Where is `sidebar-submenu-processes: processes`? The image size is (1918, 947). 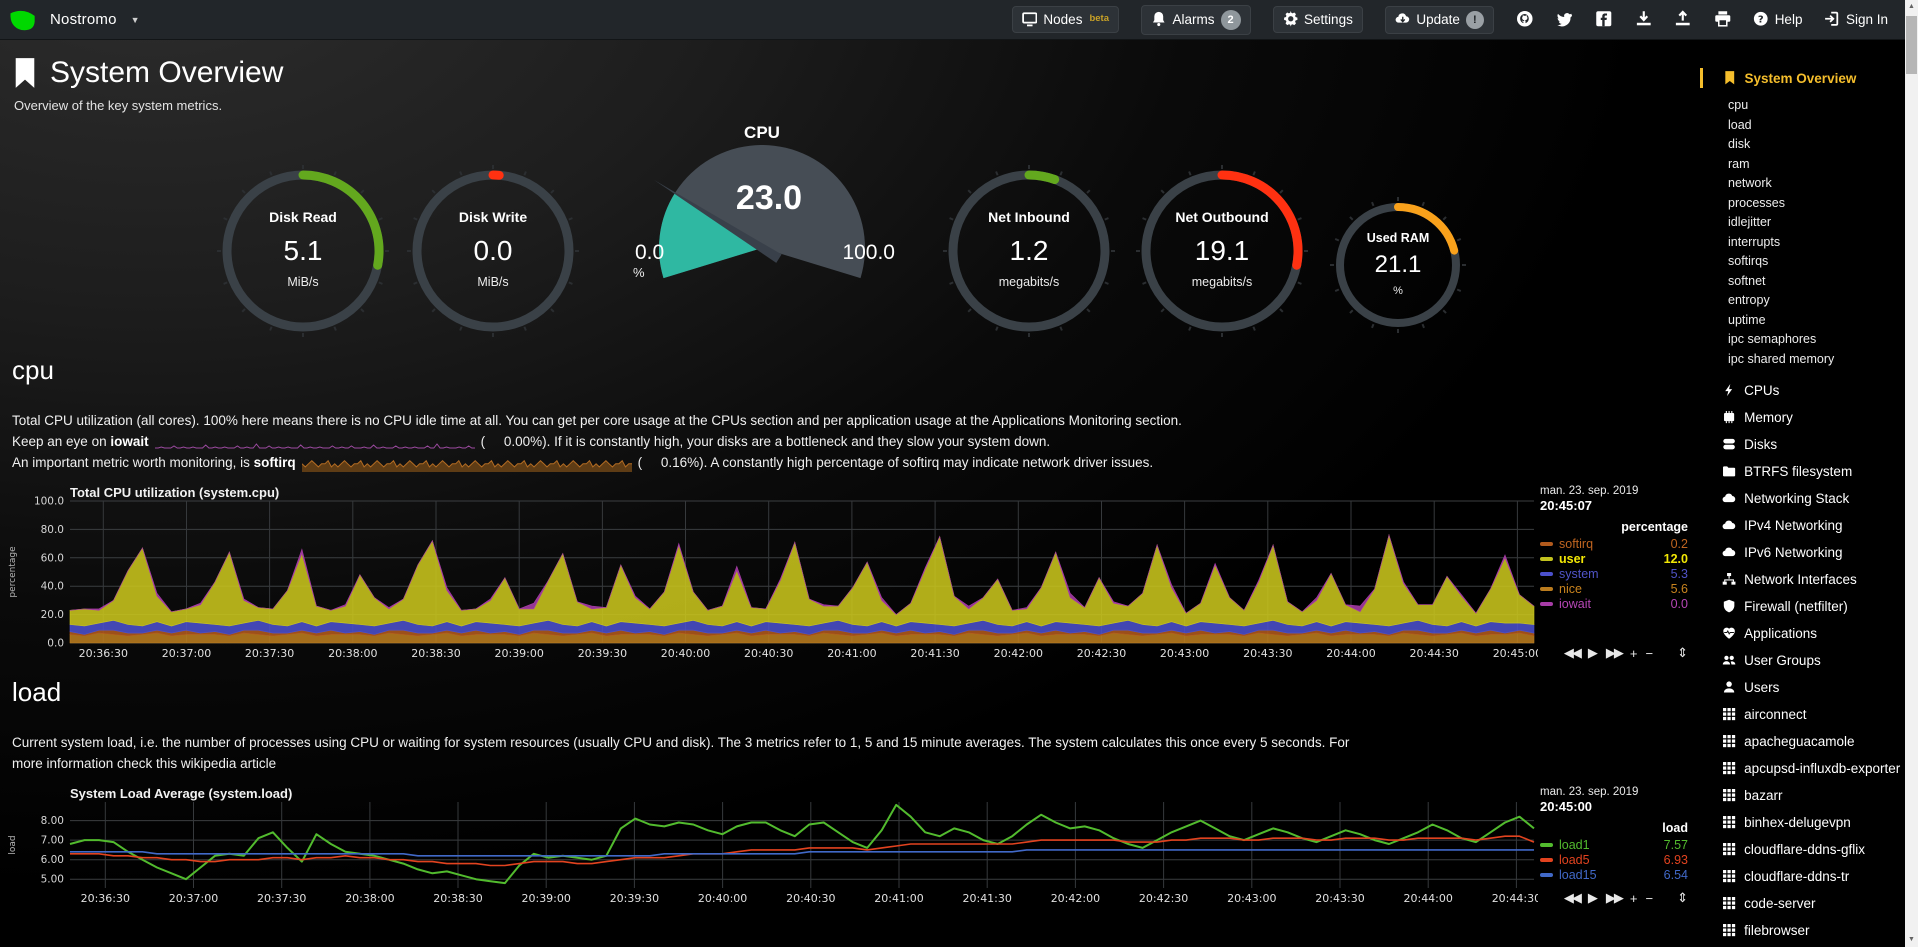
sidebar-submenu-processes: processes is located at coordinates (1756, 202).